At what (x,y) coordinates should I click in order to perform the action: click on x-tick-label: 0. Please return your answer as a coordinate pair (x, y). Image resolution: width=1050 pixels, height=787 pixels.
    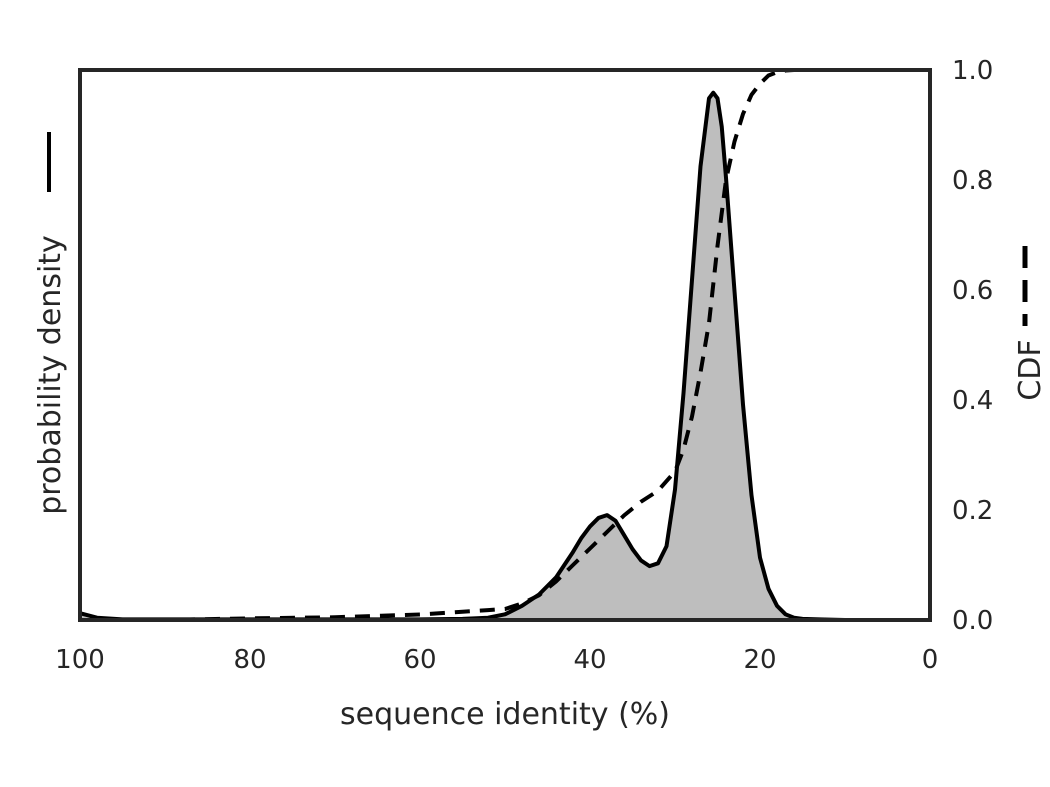
    Looking at the image, I should click on (930, 660).